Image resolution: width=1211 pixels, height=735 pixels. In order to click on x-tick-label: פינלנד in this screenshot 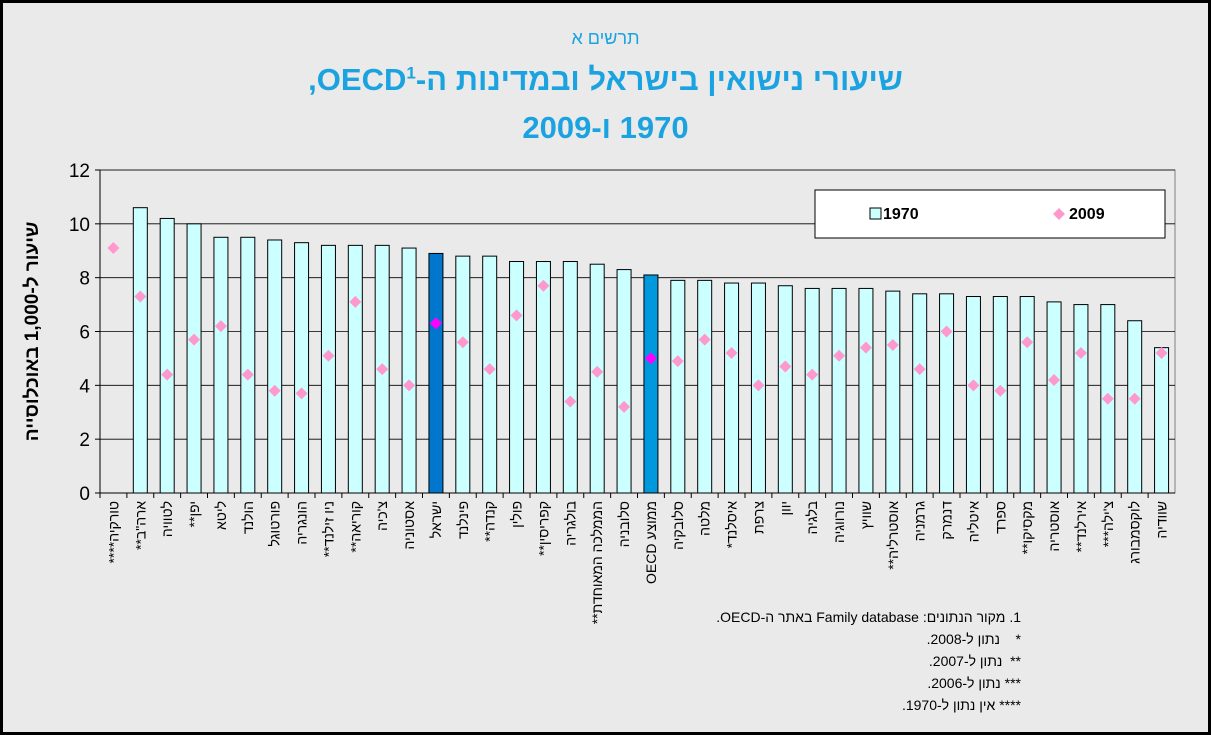, I will do `click(463, 520)`.